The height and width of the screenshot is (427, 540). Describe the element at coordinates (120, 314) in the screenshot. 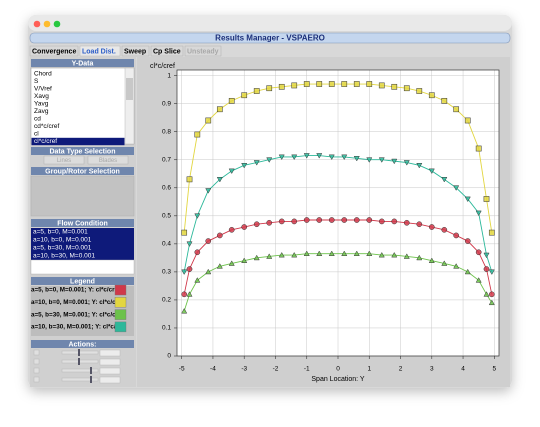

I see `legend-swatch` at that location.